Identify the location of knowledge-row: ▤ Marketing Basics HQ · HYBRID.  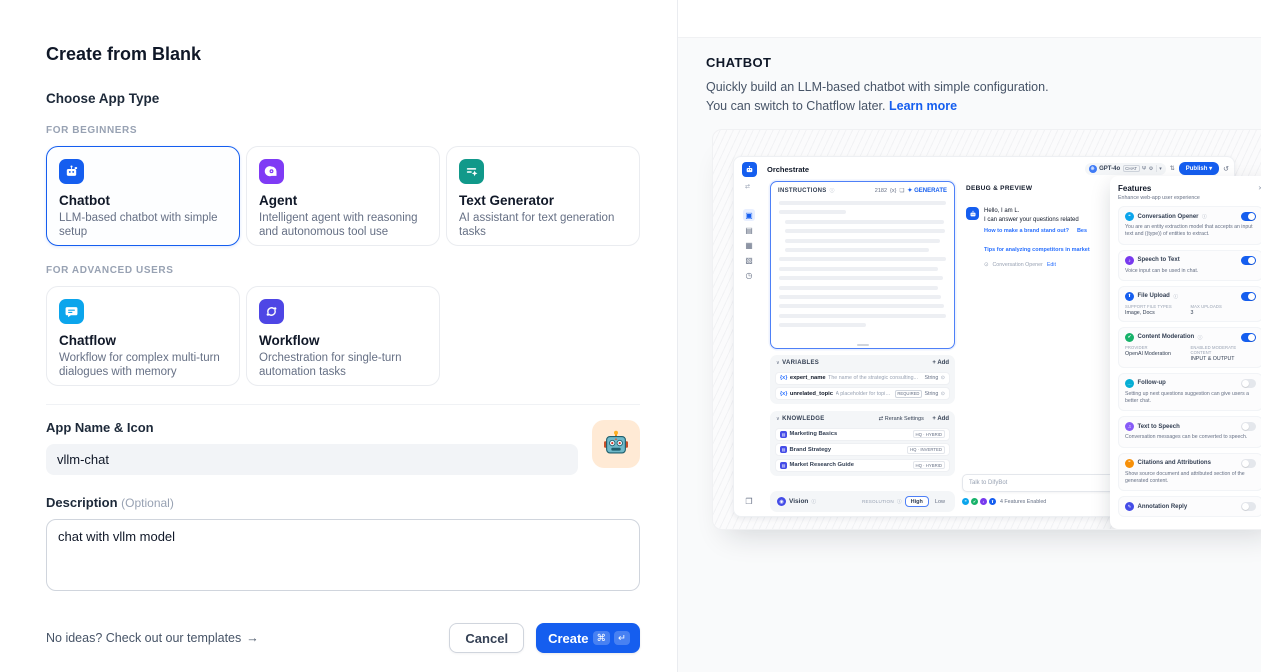
(862, 434).